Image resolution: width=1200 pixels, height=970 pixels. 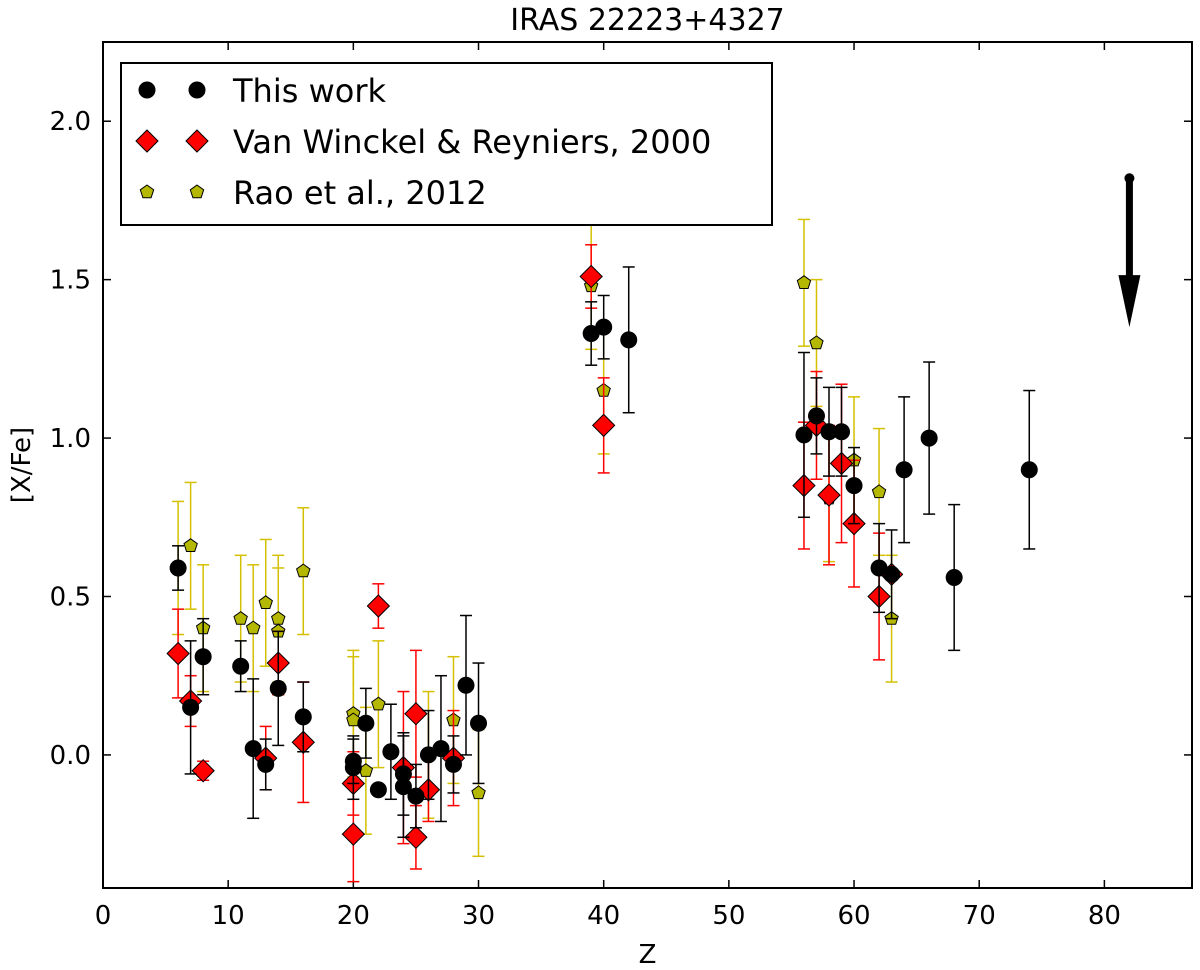 What do you see at coordinates (1104, 916) in the screenshot?
I see `x-tick-label: 80` at bounding box center [1104, 916].